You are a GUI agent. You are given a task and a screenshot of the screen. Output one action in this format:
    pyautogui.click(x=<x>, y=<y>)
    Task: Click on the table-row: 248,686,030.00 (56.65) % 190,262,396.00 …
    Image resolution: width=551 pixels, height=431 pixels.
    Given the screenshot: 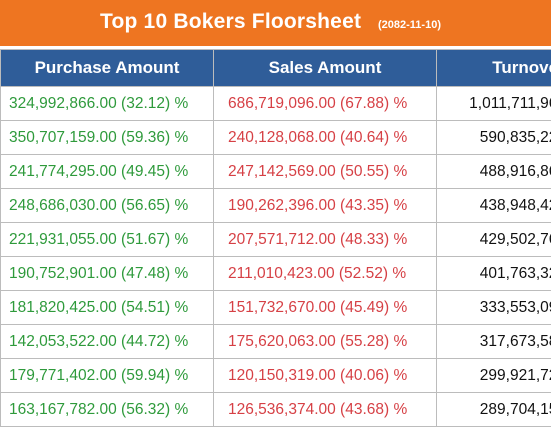 What is the action you would take?
    pyautogui.click(x=275, y=205)
    